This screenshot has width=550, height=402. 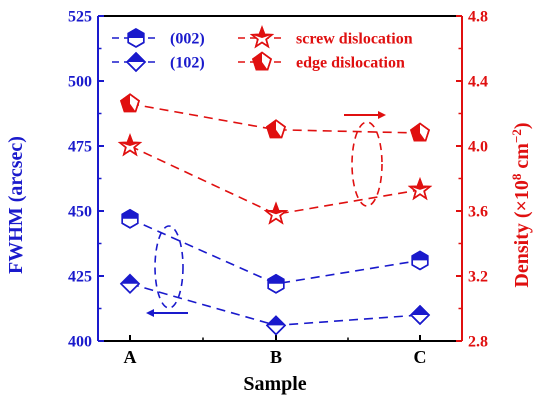 I want to click on y-axis-right-label-suffix: ), so click(x=522, y=125).